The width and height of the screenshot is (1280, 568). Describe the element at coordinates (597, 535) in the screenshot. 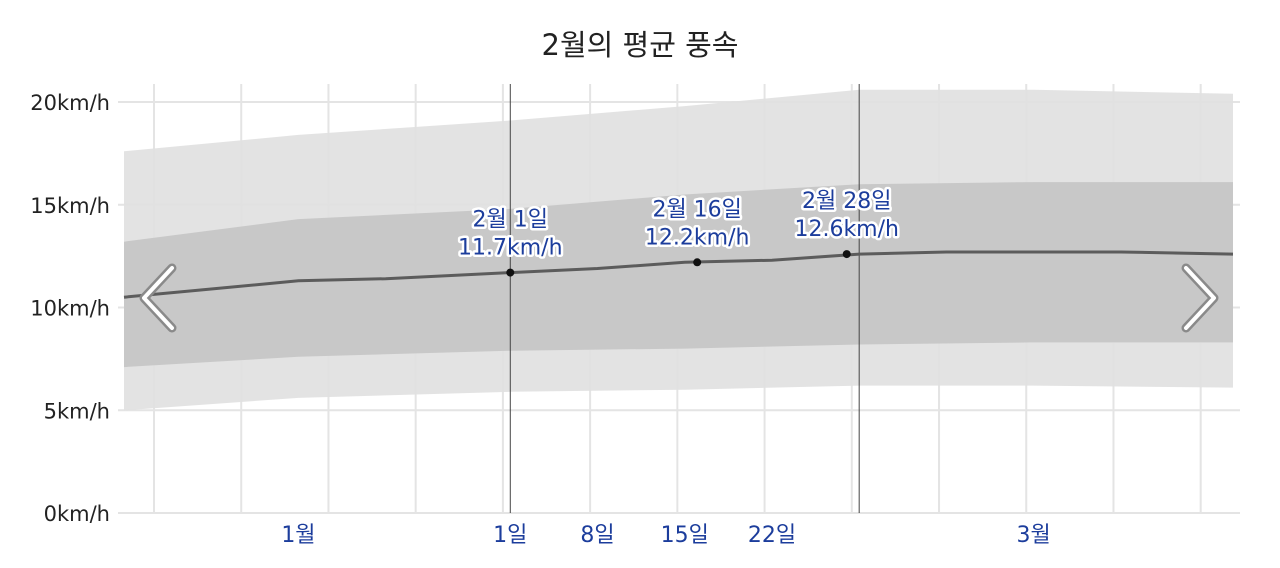

I see `x-tick-label: 8일` at that location.